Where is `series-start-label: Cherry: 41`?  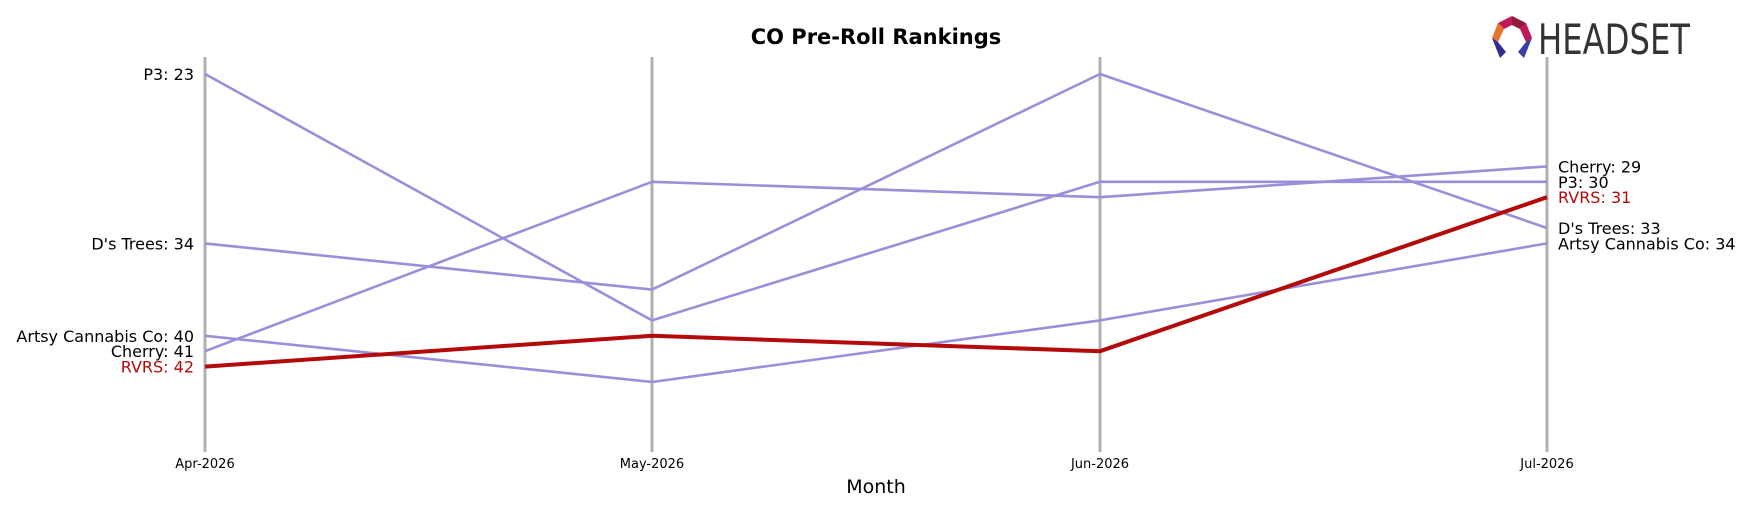 series-start-label: Cherry: 41 is located at coordinates (152, 351).